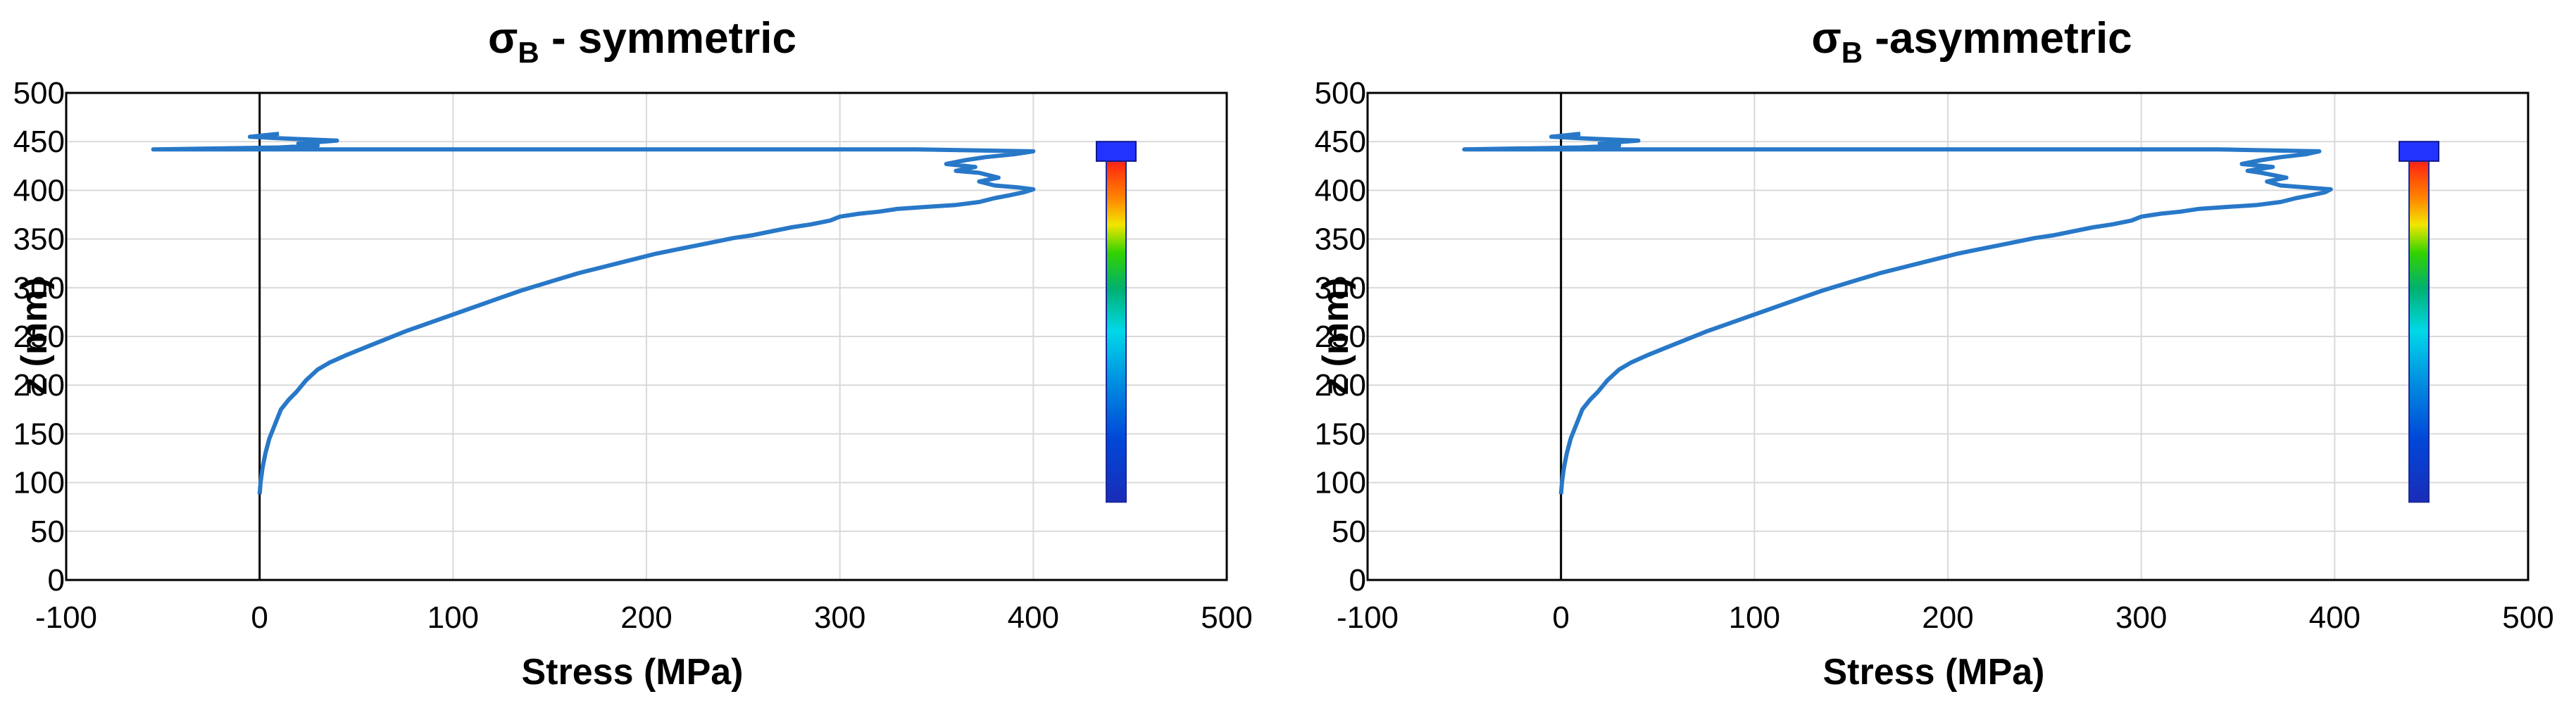  Describe the element at coordinates (1997, 38) in the screenshot. I see `title-text: -asymmetric` at that location.